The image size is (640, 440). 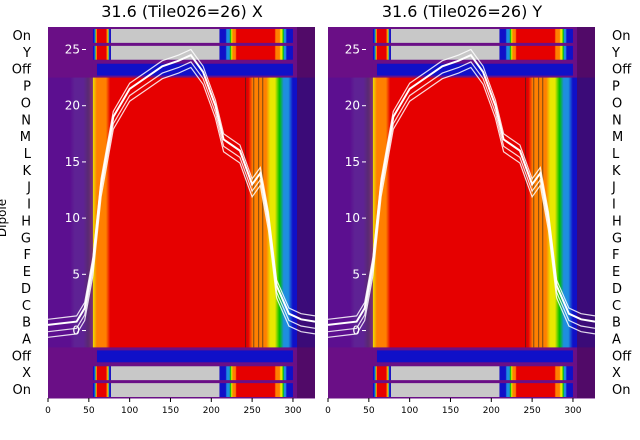 What do you see at coordinates (616, 306) in the screenshot?
I see `row-label: C` at bounding box center [616, 306].